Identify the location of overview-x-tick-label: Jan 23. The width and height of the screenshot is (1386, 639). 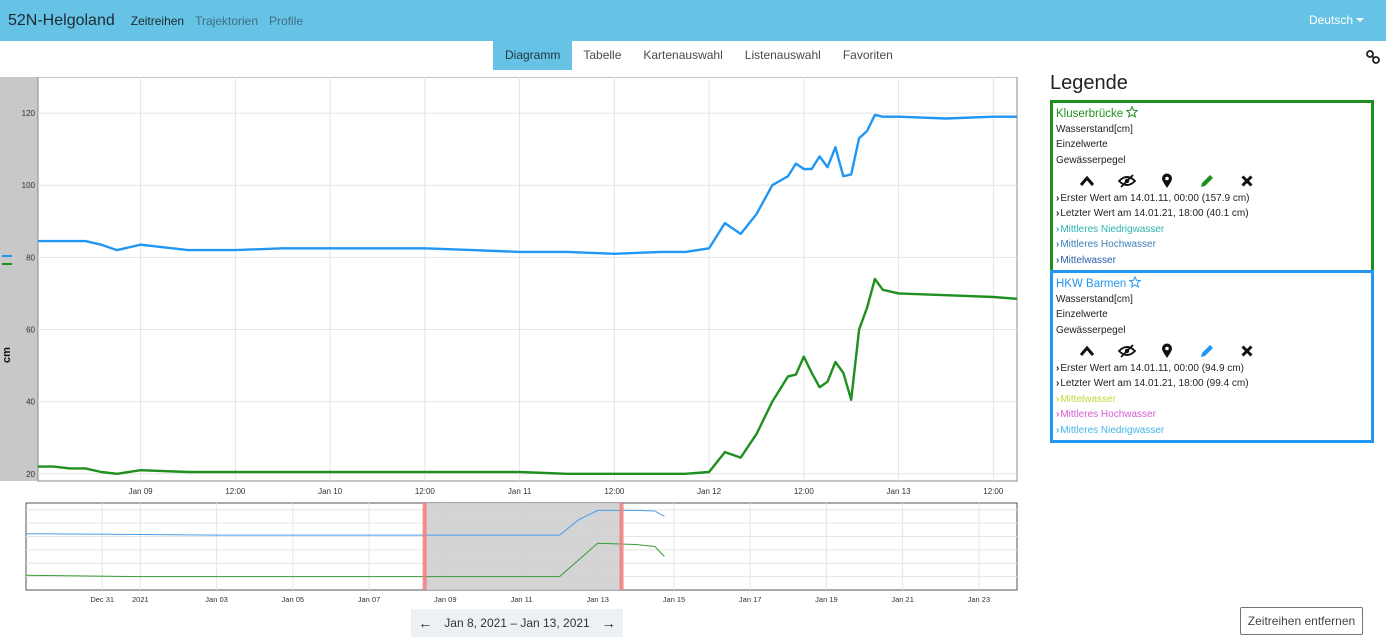
(979, 599).